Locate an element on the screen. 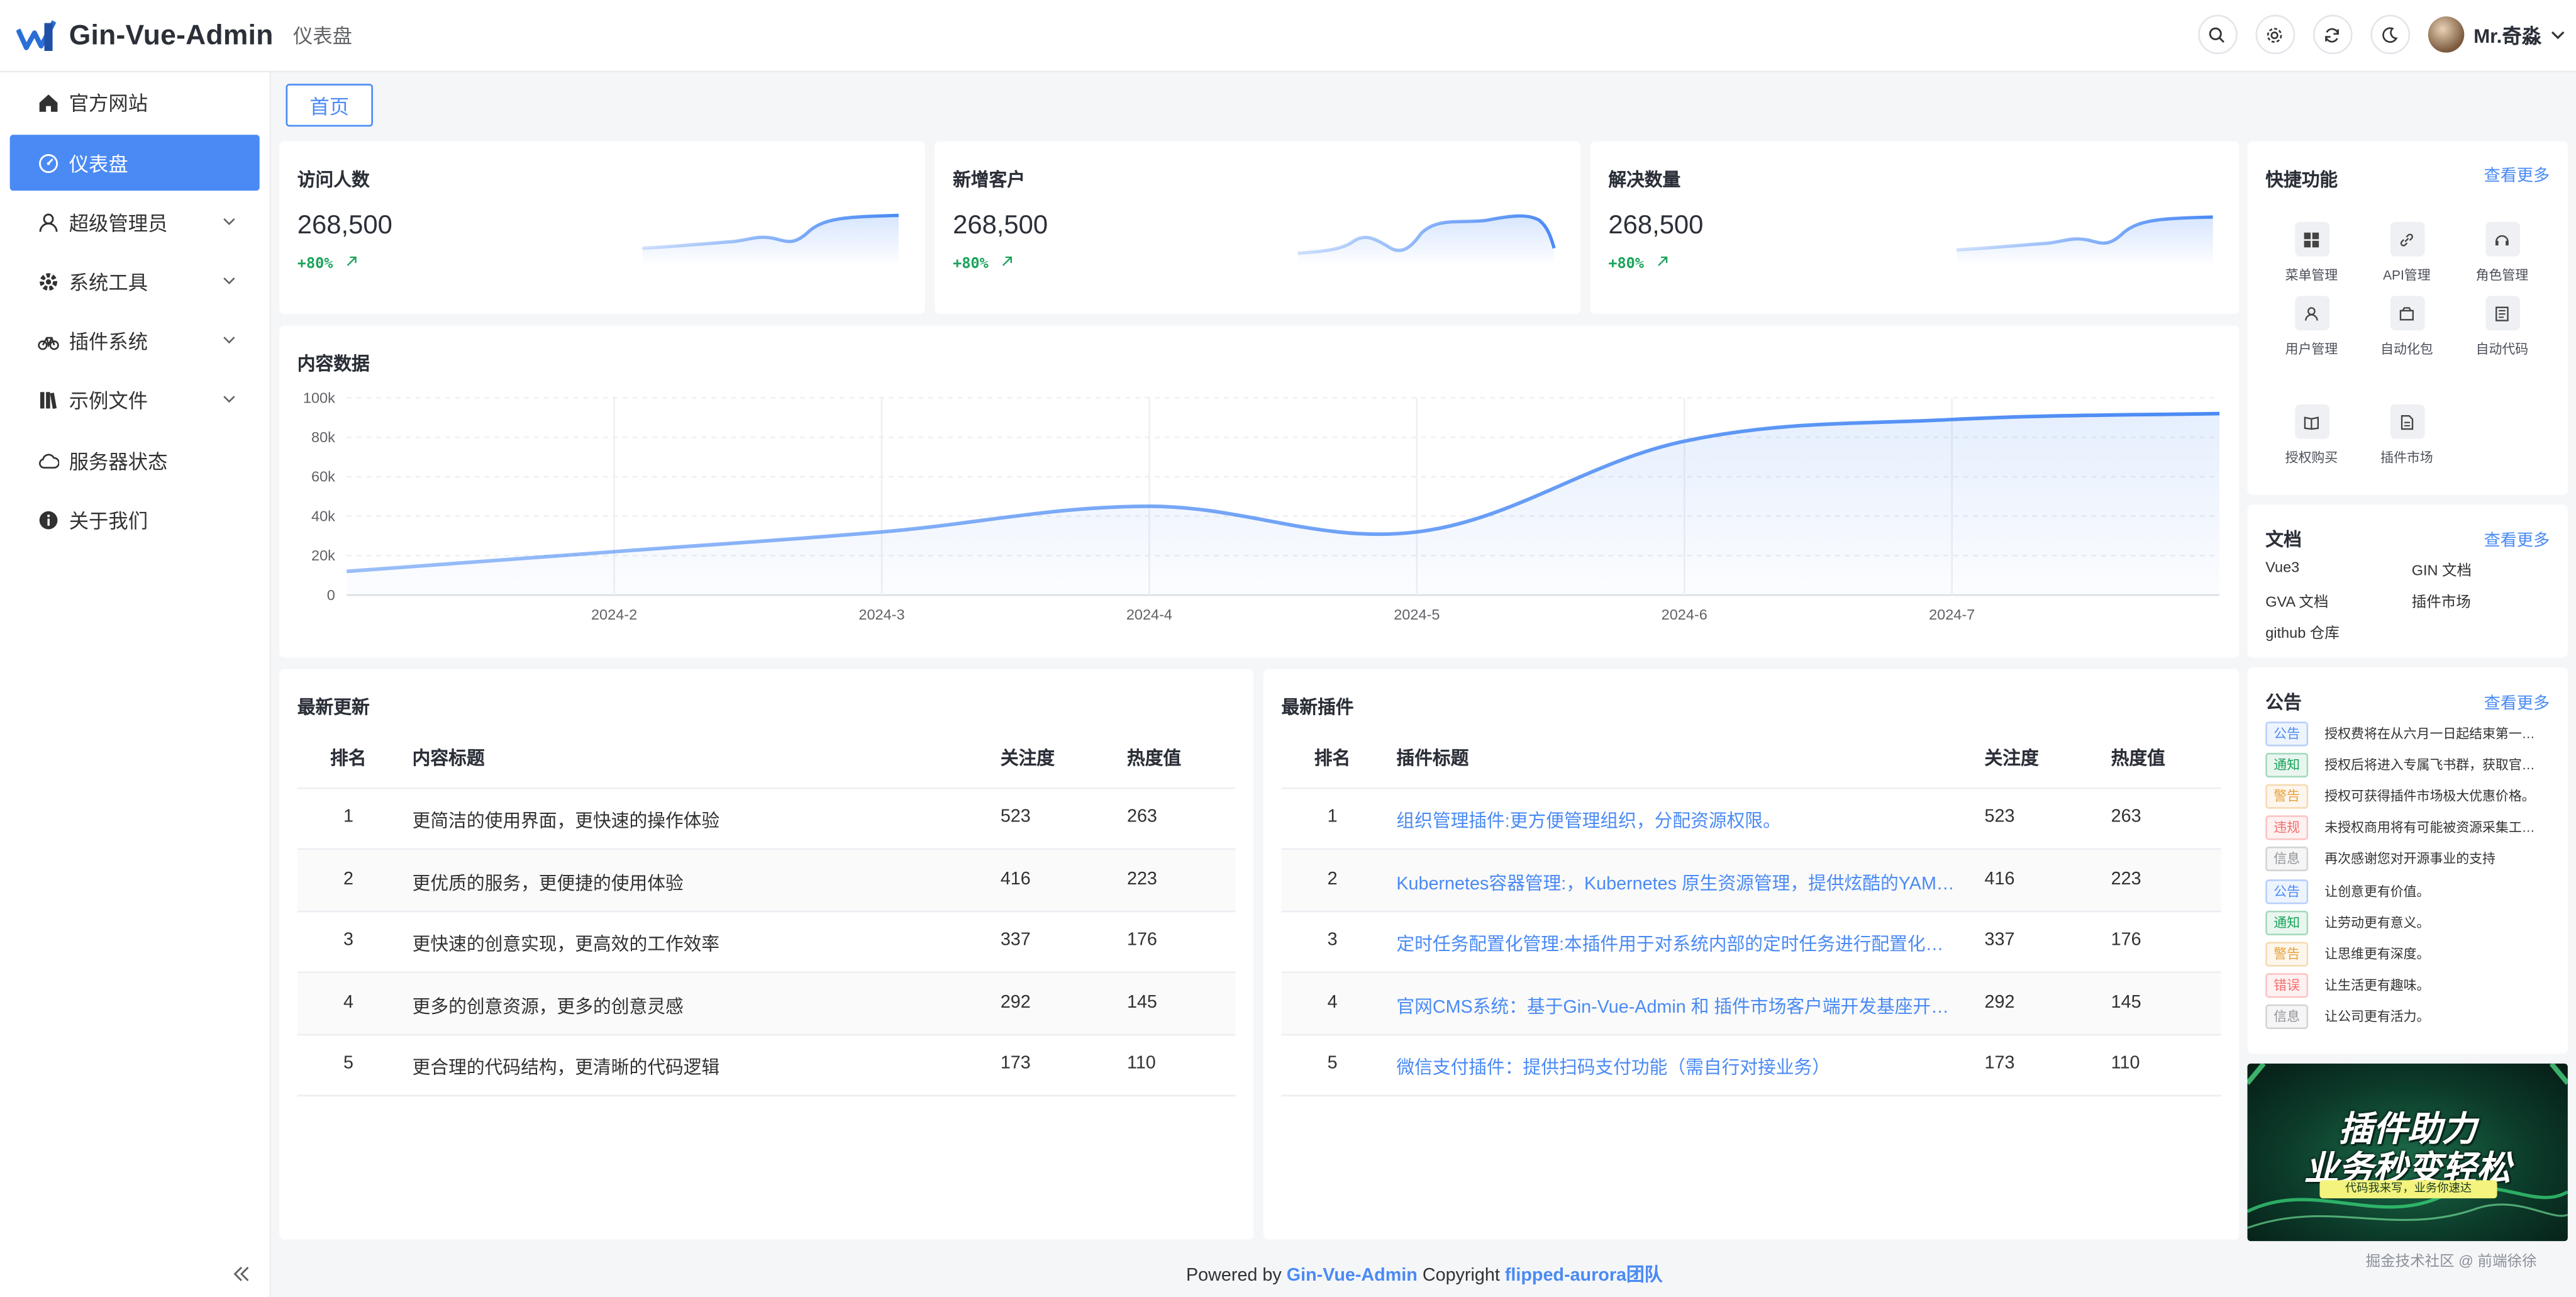  notice-text: 让公司更有活力。 is located at coordinates (2377, 1017).